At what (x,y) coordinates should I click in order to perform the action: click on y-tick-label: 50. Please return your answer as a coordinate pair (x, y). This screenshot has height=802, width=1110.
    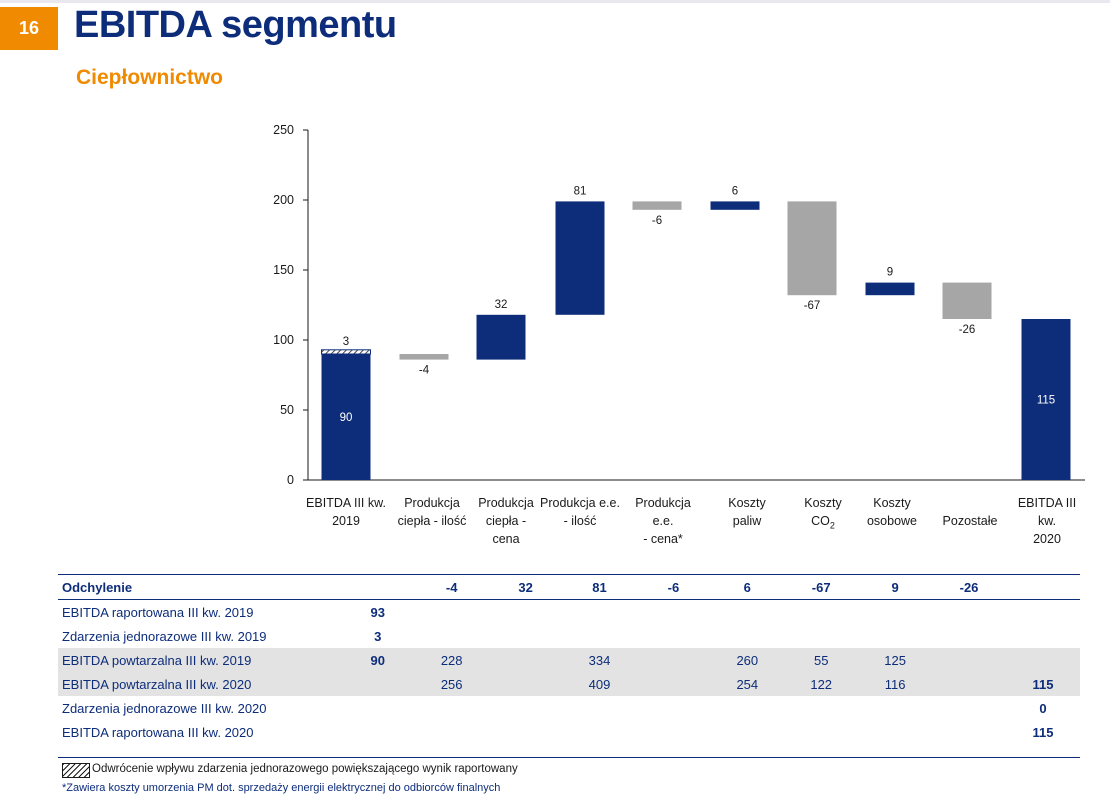
    Looking at the image, I should click on (287, 410).